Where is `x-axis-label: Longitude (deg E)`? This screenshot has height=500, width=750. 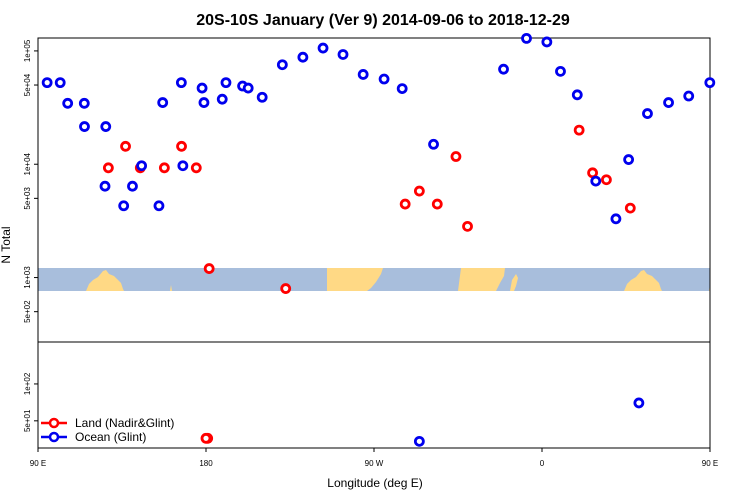 x-axis-label: Longitude (deg E) is located at coordinates (374, 483).